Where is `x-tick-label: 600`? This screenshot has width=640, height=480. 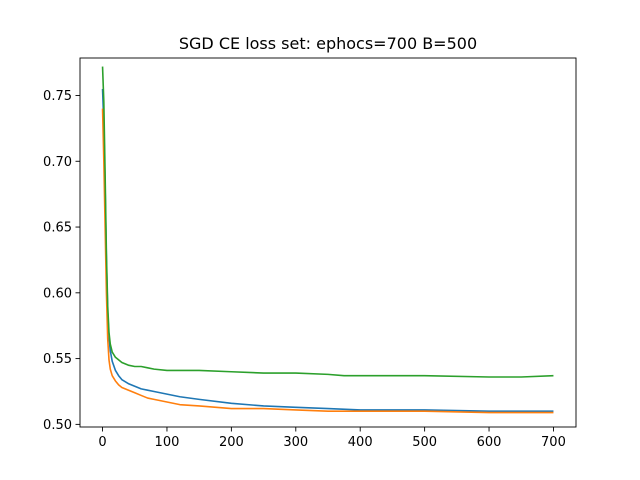 x-tick-label: 600 is located at coordinates (489, 442).